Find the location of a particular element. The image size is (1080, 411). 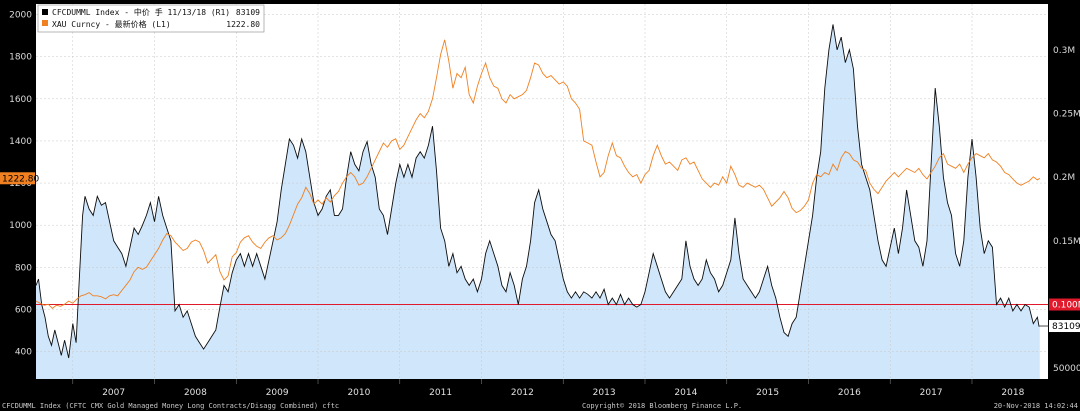

x-tick-label: 2014 is located at coordinates (685, 393).